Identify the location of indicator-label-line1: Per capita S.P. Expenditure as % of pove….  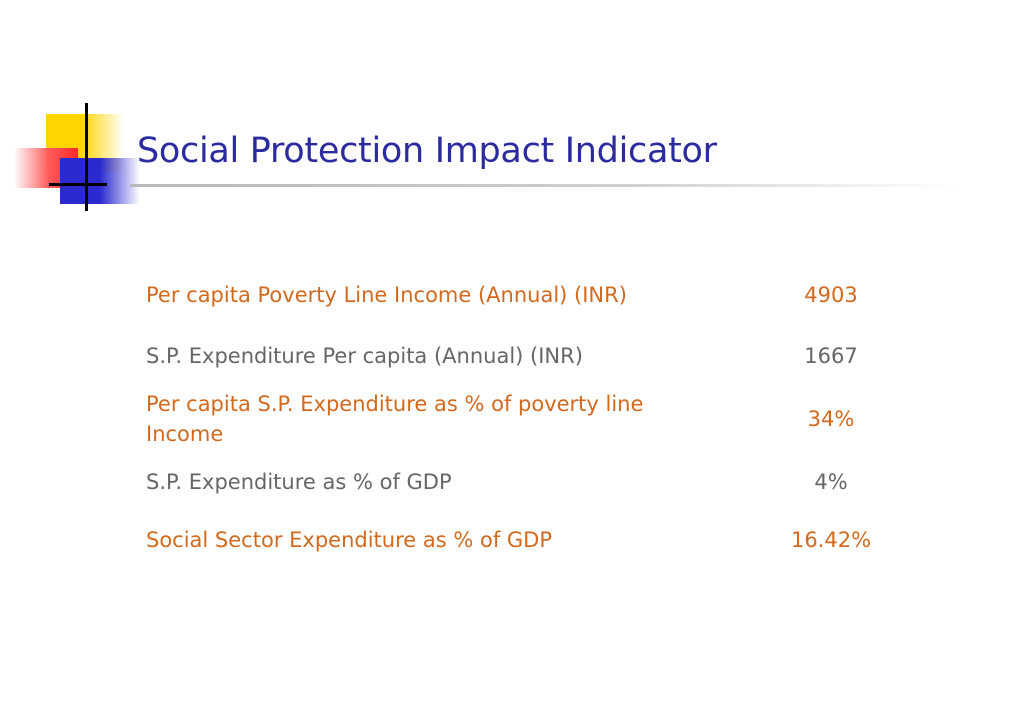
(395, 404).